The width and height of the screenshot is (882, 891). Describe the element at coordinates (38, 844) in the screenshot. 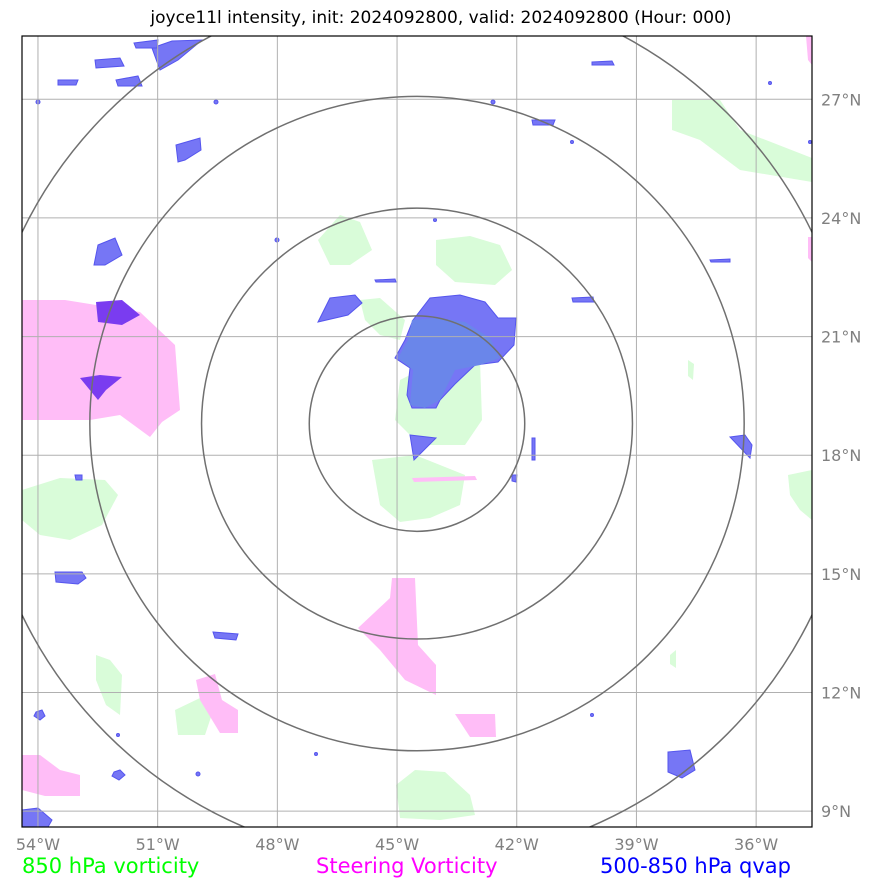

I see `longitude-tick-label: 54°W` at that location.